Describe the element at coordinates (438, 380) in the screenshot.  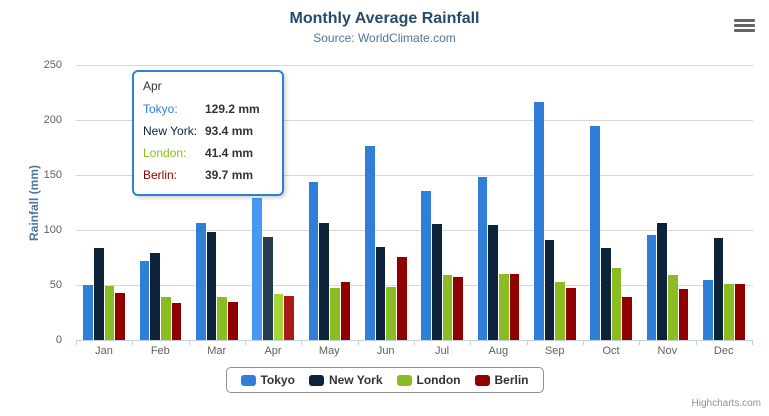
I see `legend-label: London` at that location.